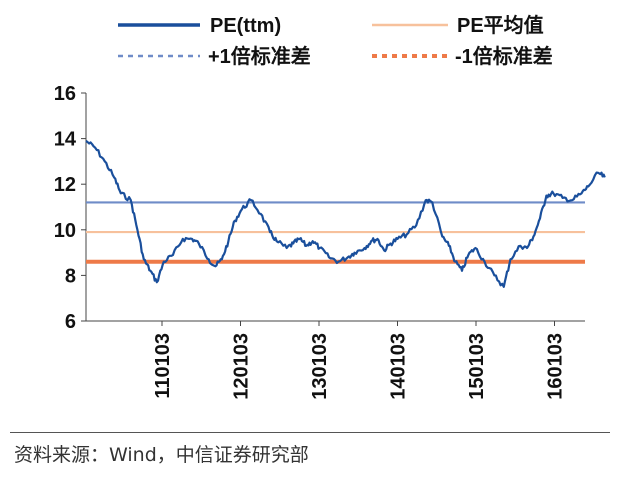 Image resolution: width=620 pixels, height=478 pixels. Describe the element at coordinates (556, 366) in the screenshot. I see `x-tick-label: 160103` at that location.